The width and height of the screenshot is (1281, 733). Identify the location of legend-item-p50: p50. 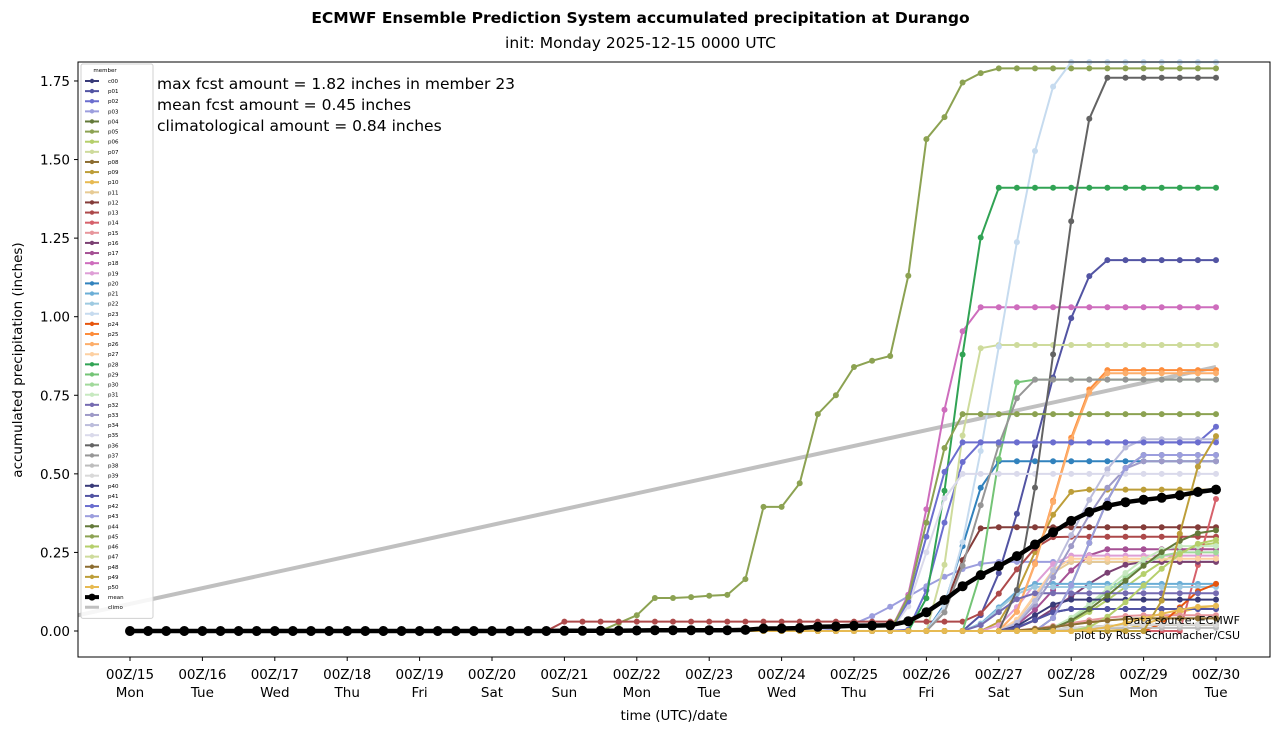
(102, 587).